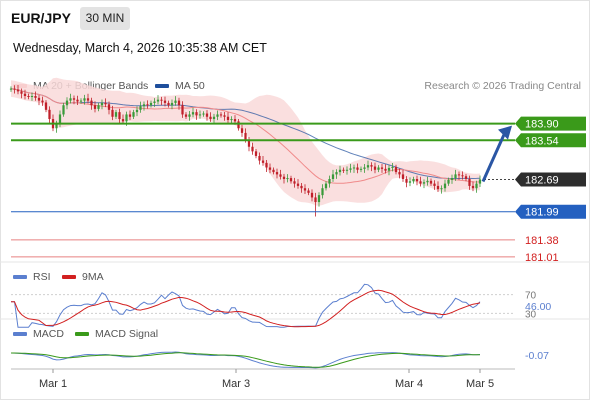 Image resolution: width=590 pixels, height=400 pixels. Describe the element at coordinates (41, 18) in the screenshot. I see `pair-title: EUR/JPY` at that location.